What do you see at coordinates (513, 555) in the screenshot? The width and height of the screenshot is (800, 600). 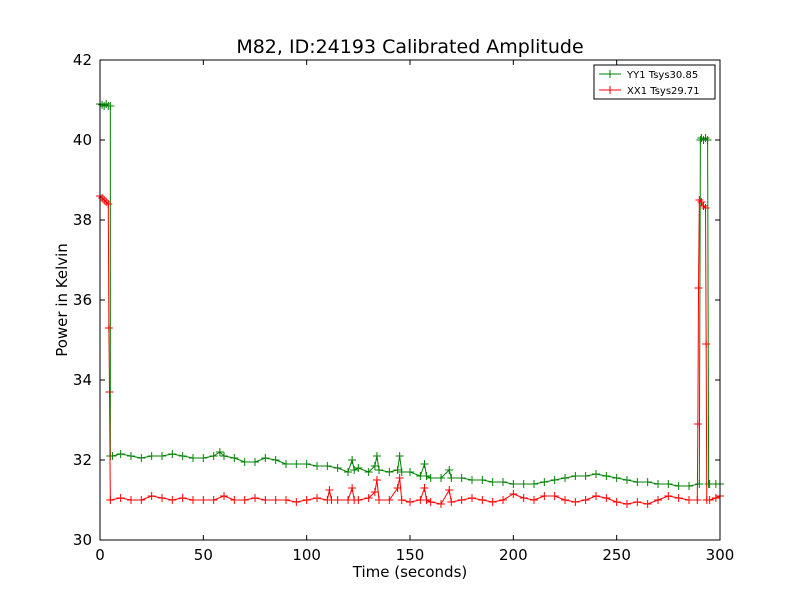 I see `x-tick-label: 200` at bounding box center [513, 555].